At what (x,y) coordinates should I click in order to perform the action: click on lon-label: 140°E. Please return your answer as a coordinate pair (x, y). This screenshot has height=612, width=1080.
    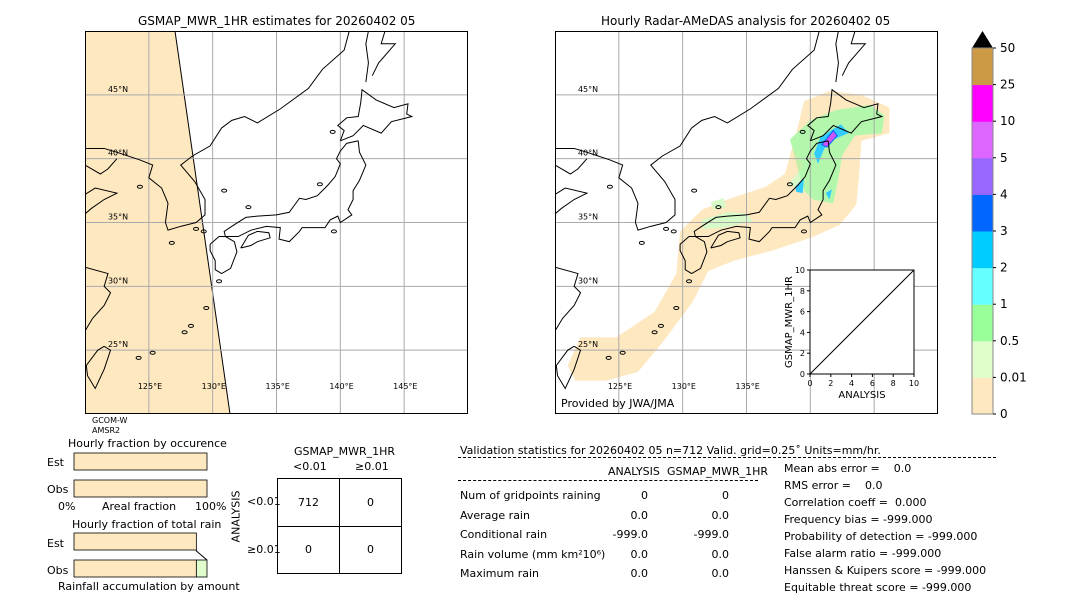
    Looking at the image, I should click on (341, 386).